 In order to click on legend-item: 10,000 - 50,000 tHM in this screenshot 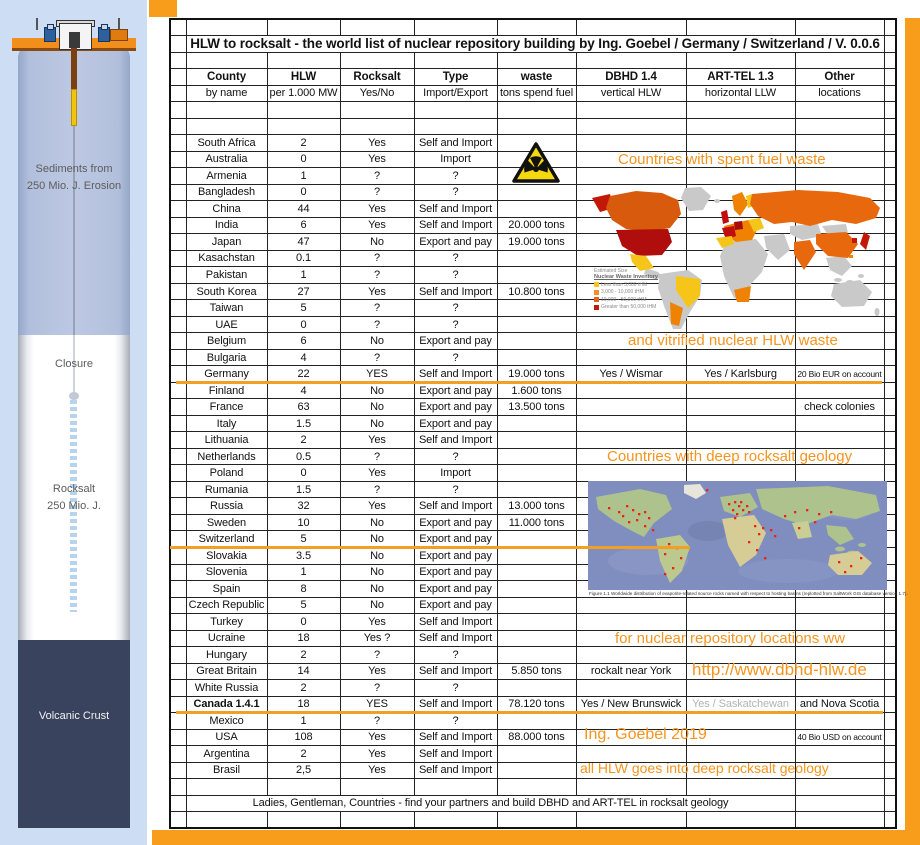, I will do `click(634, 300)`.